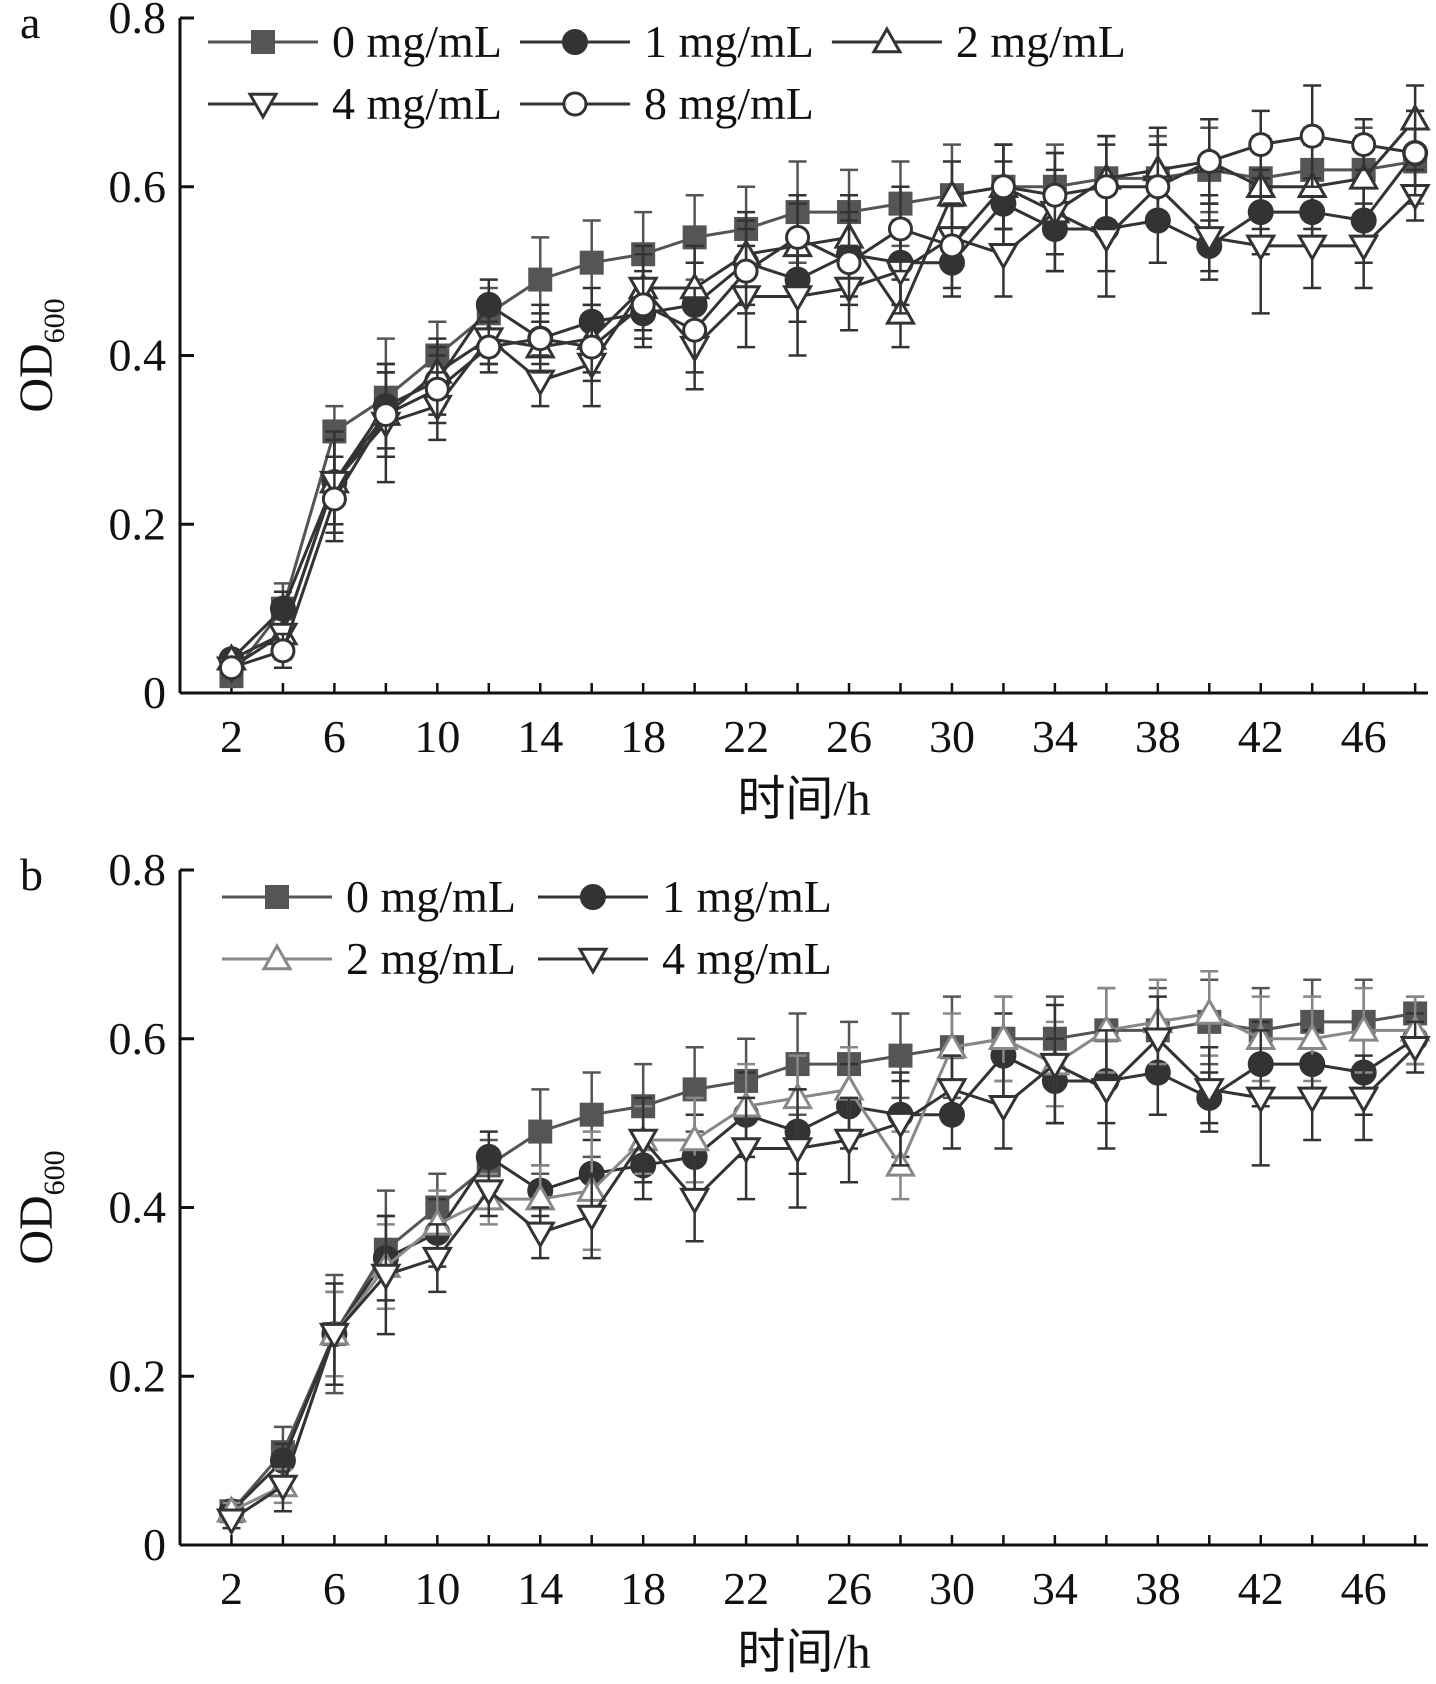 Image resolution: width=1436 pixels, height=1684 pixels. What do you see at coordinates (527, 927) in the screenshot?
I see `legend: 0 mg/mL 1 mg/mL 2 mg/mL 4 mg/mL` at bounding box center [527, 927].